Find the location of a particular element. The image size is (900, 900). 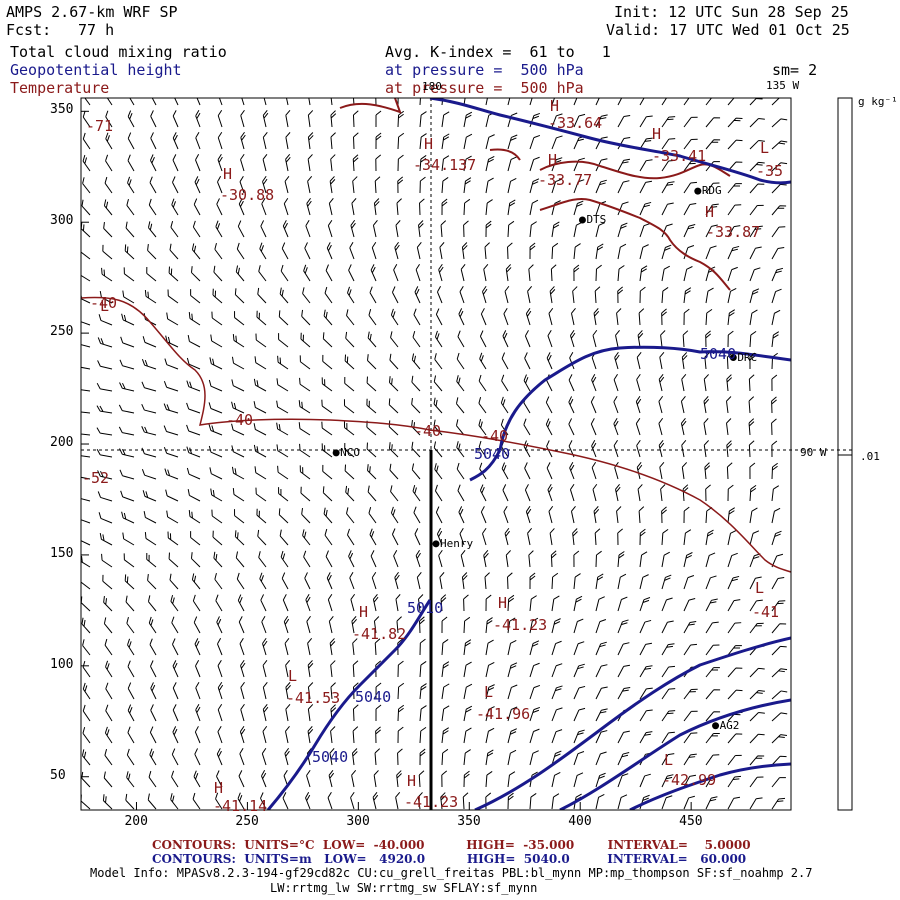

height-label: 5040 is located at coordinates (373, 697).